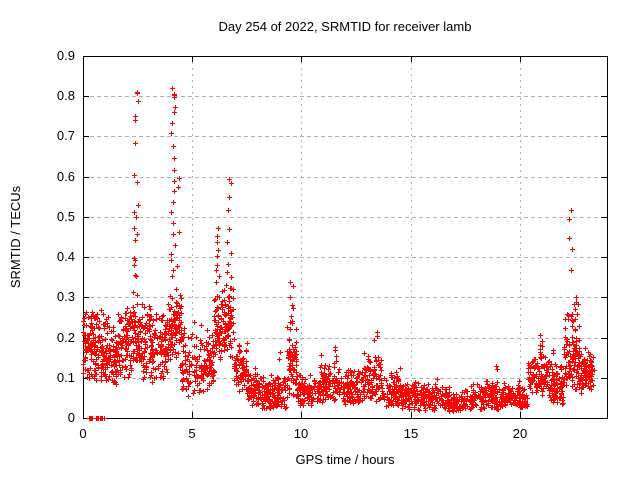 The height and width of the screenshot is (480, 640). Describe the element at coordinates (66, 256) in the screenshot. I see `y-tick-label: 0.4` at that location.